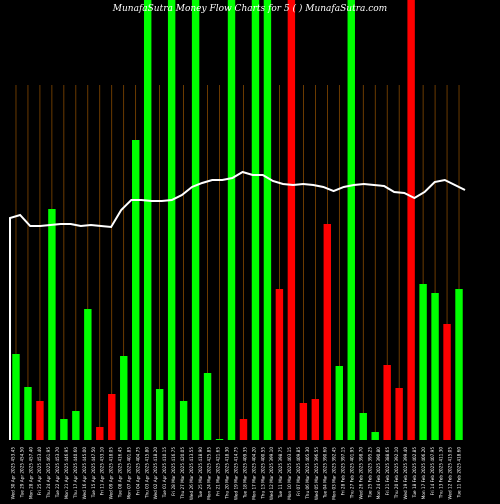 The width and height of the screenshot is (500, 504). What do you see at coordinates (12, 473) in the screenshot?
I see `x-tick-label: Wed 30 Apr 2025 453.45` at bounding box center [12, 473].